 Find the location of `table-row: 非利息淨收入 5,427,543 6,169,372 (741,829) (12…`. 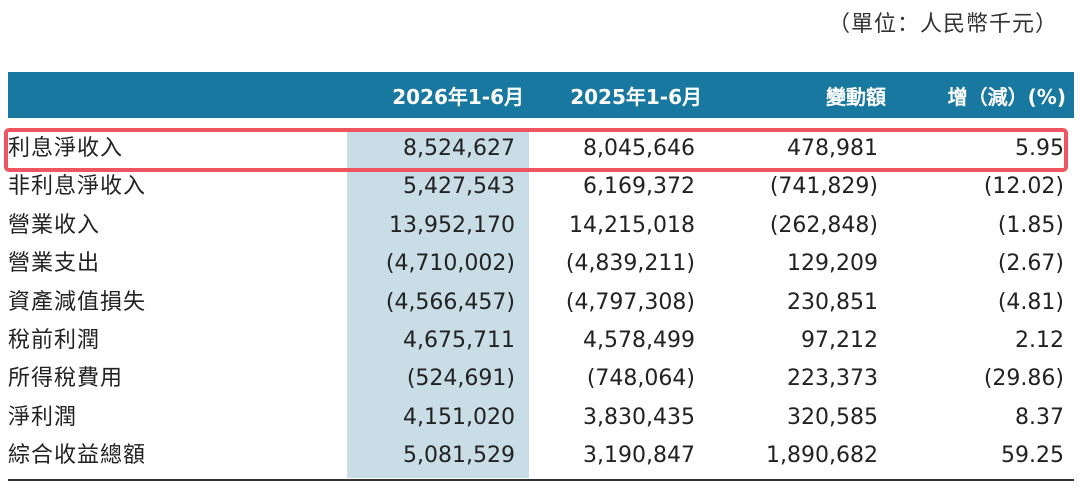

table-row: 非利息淨收入 5,427,543 6,169,372 (741,829) (12… is located at coordinates (540, 187).